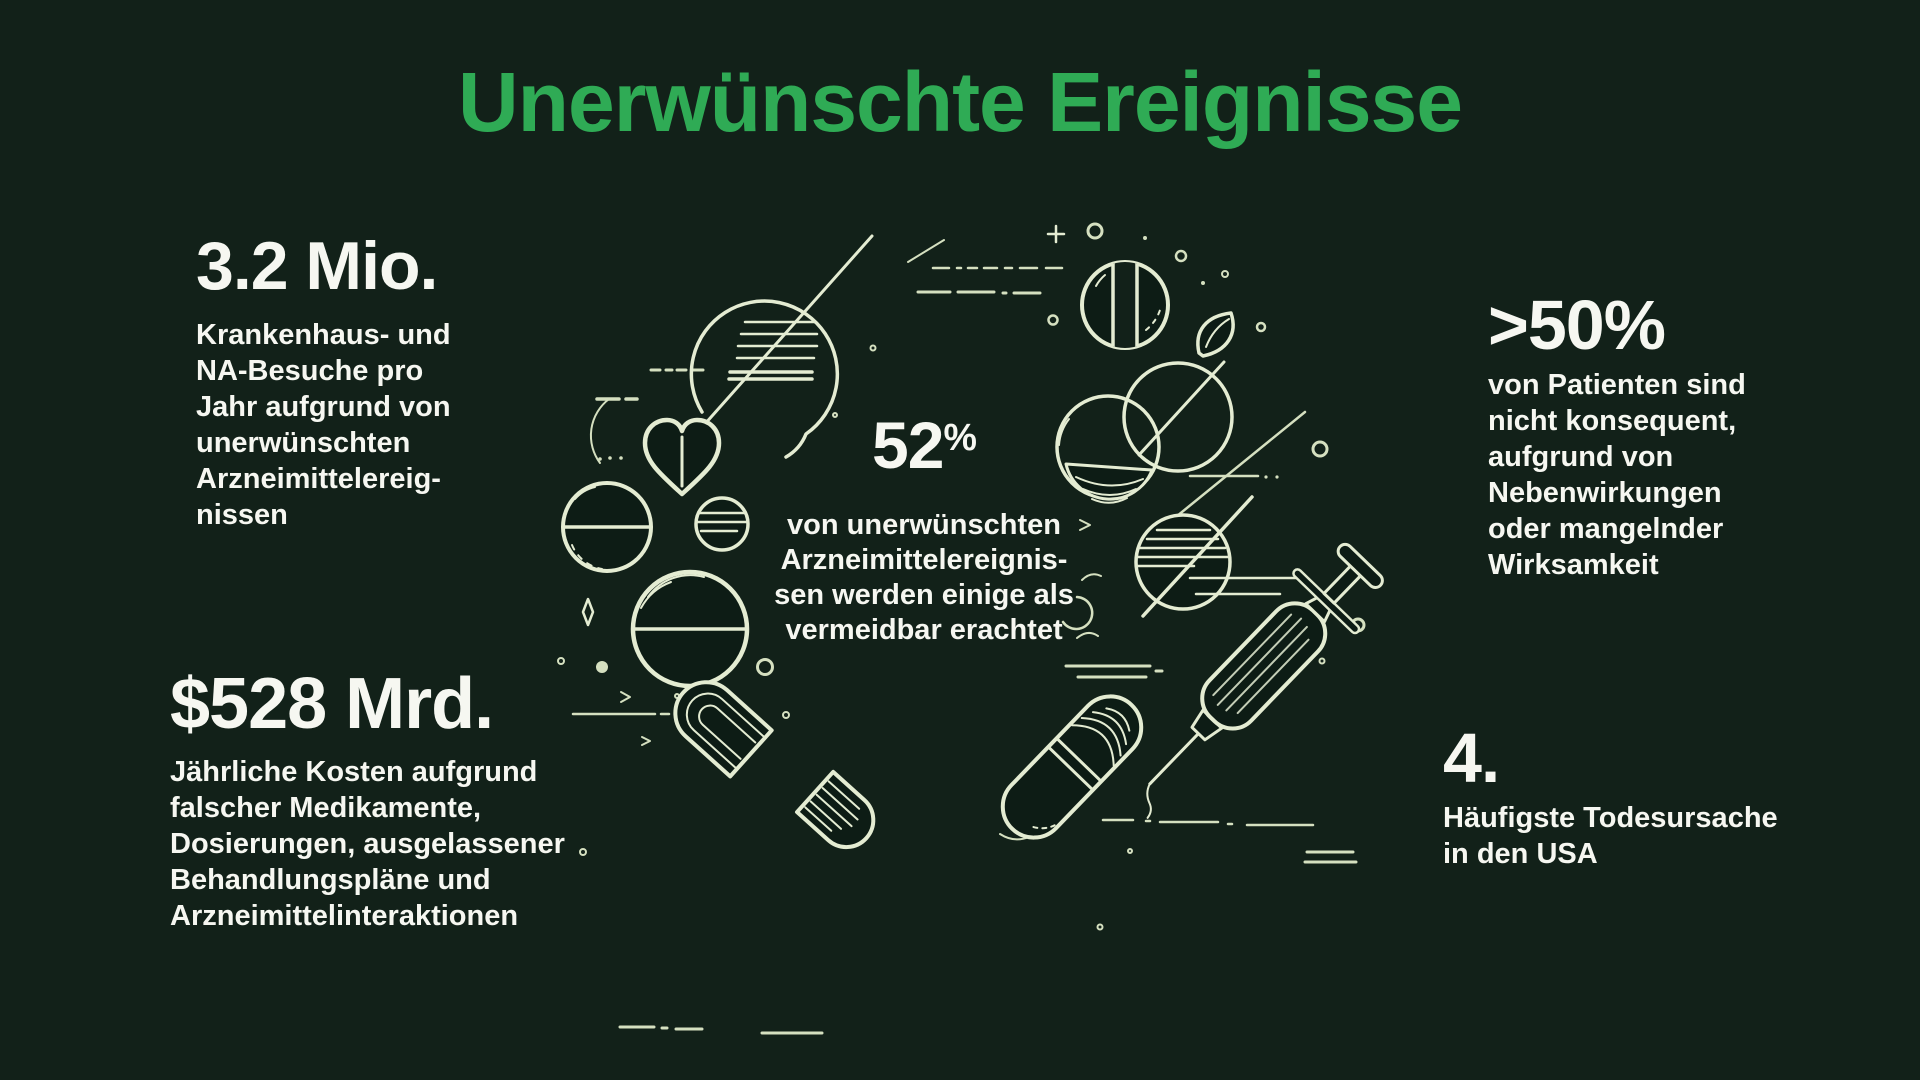 This screenshot has width=1920, height=1080. What do you see at coordinates (722, 524) in the screenshot?
I see `striped-tablet-icon` at bounding box center [722, 524].